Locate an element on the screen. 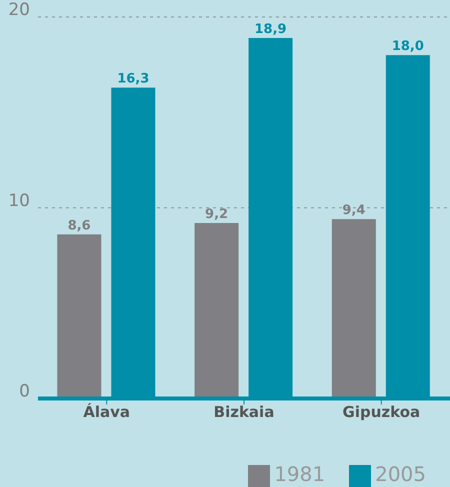 The width and height of the screenshot is (450, 487). data-label: 8,6 is located at coordinates (79, 226).